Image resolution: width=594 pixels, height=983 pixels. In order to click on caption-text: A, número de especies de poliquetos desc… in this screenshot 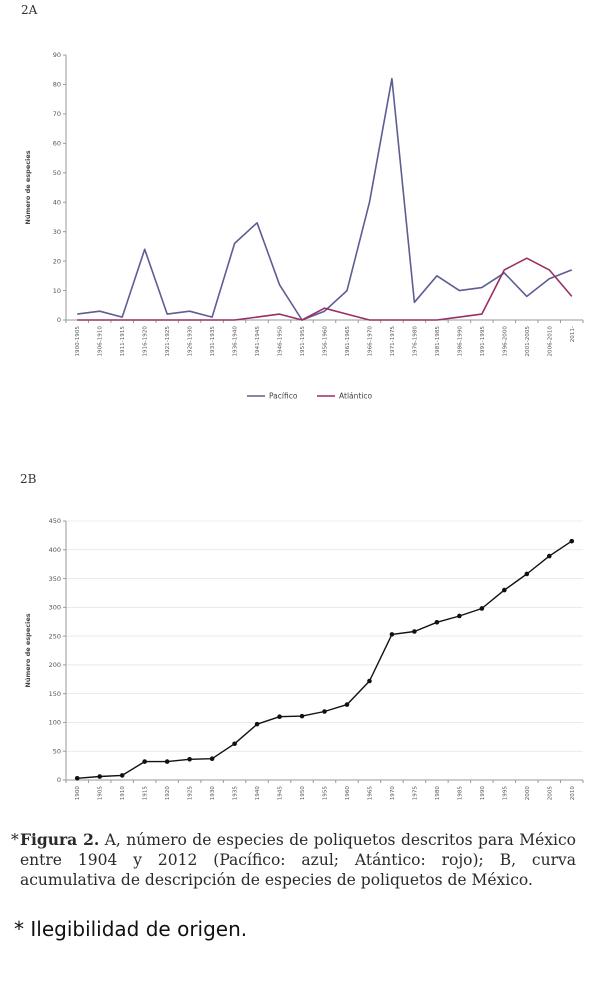, I will do `click(298, 860)`.